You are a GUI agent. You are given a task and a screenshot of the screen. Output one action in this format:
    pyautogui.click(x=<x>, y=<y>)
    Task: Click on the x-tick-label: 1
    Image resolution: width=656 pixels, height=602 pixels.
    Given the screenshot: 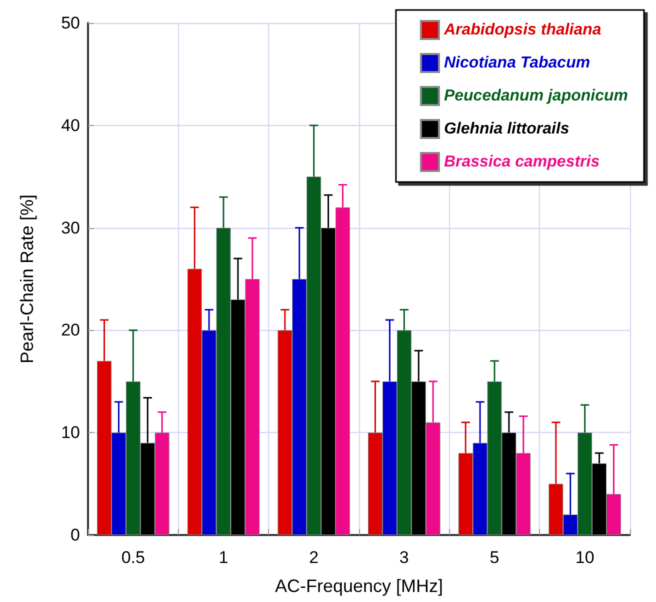 What is the action you would take?
    pyautogui.click(x=223, y=557)
    